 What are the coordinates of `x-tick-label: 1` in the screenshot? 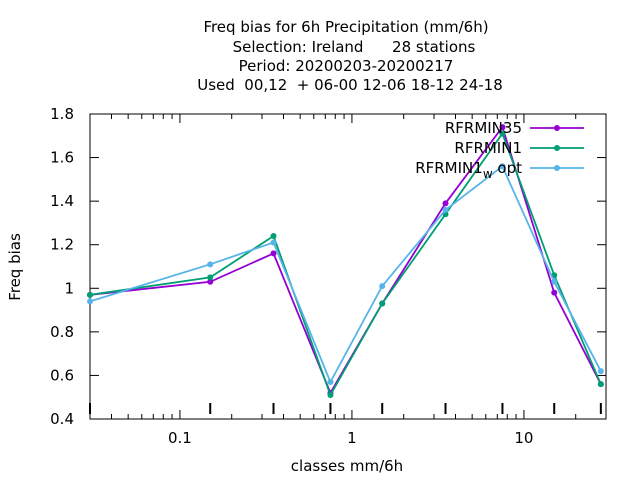 It's located at (352, 438).